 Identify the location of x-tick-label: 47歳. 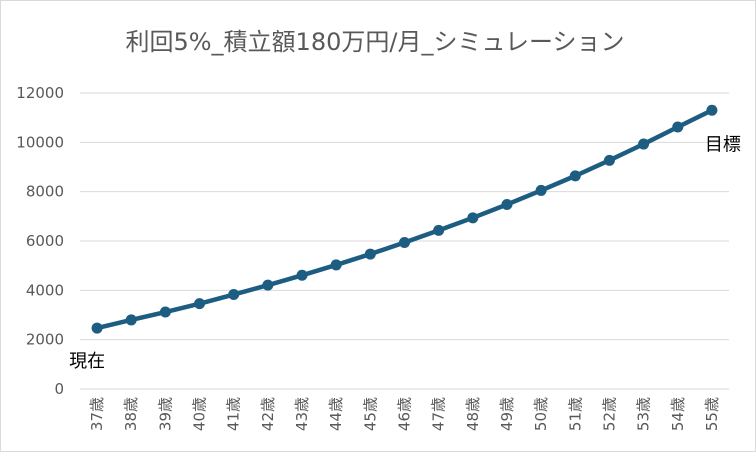
(439, 414).